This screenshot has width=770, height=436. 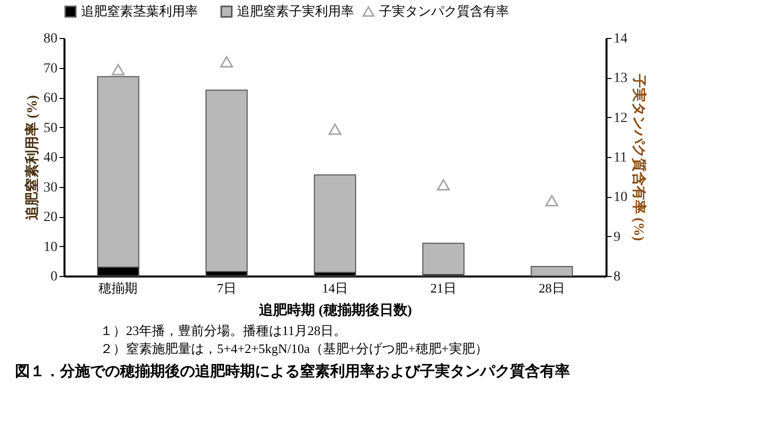 I want to click on y-tick-label: 60, so click(x=51, y=98).